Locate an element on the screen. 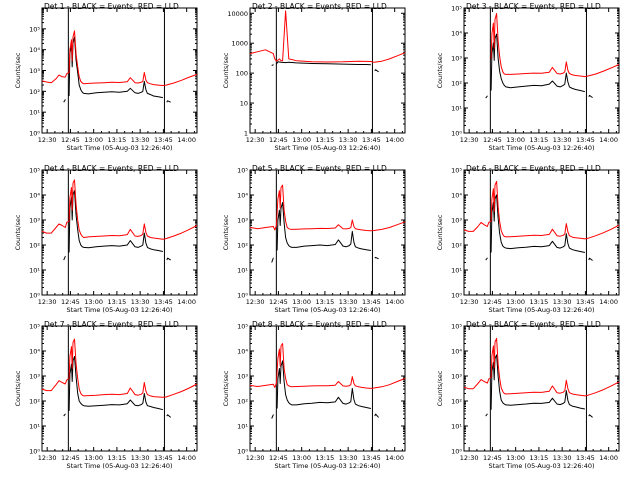 This screenshot has width=640, height=480. panel-title: Det 4 - BLACK = Events, RED = LLD is located at coordinates (111, 168).